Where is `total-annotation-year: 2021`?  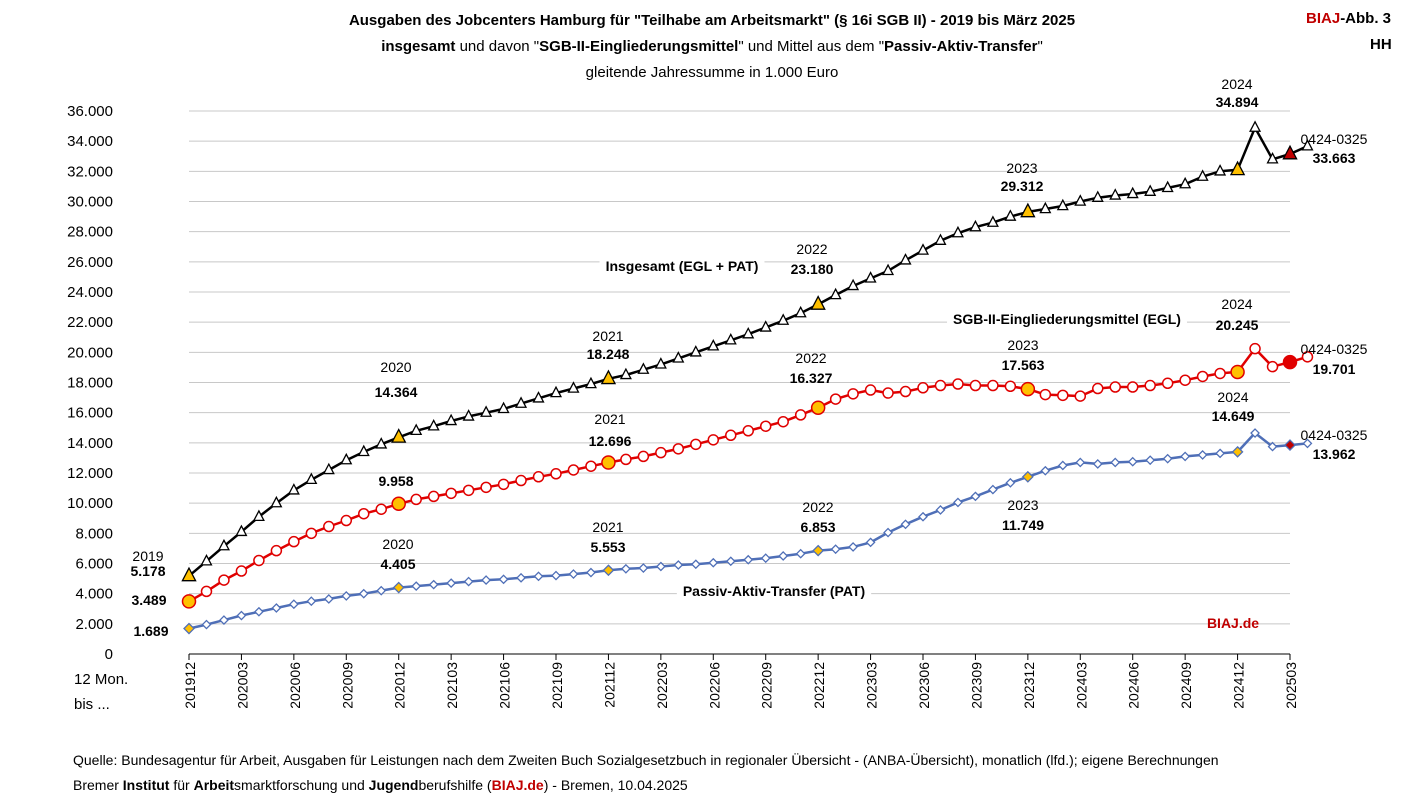 total-annotation-year: 2021 is located at coordinates (607, 336).